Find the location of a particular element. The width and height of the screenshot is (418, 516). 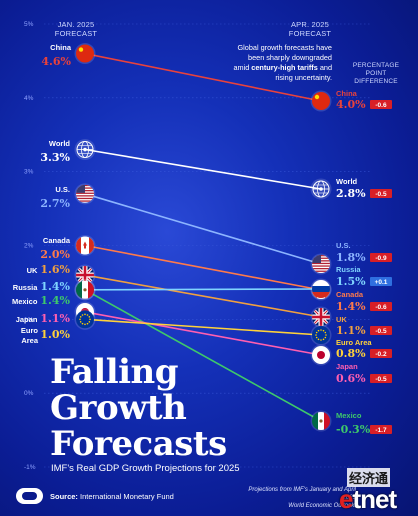

series-end-name: Russia is located at coordinates (348, 269).